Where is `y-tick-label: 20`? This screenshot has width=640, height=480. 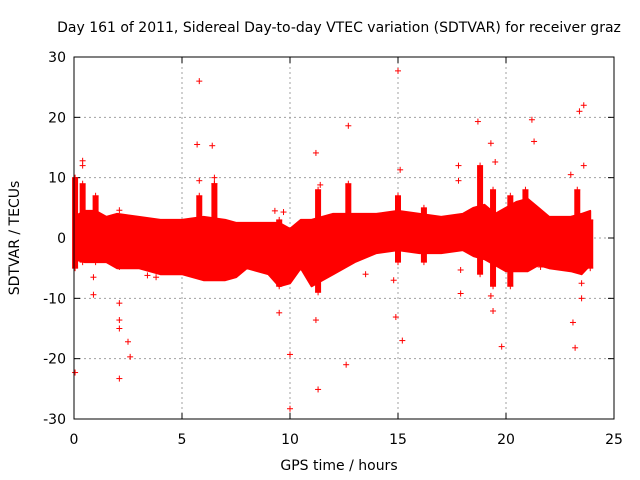 y-tick-label: 20 is located at coordinates (57, 118).